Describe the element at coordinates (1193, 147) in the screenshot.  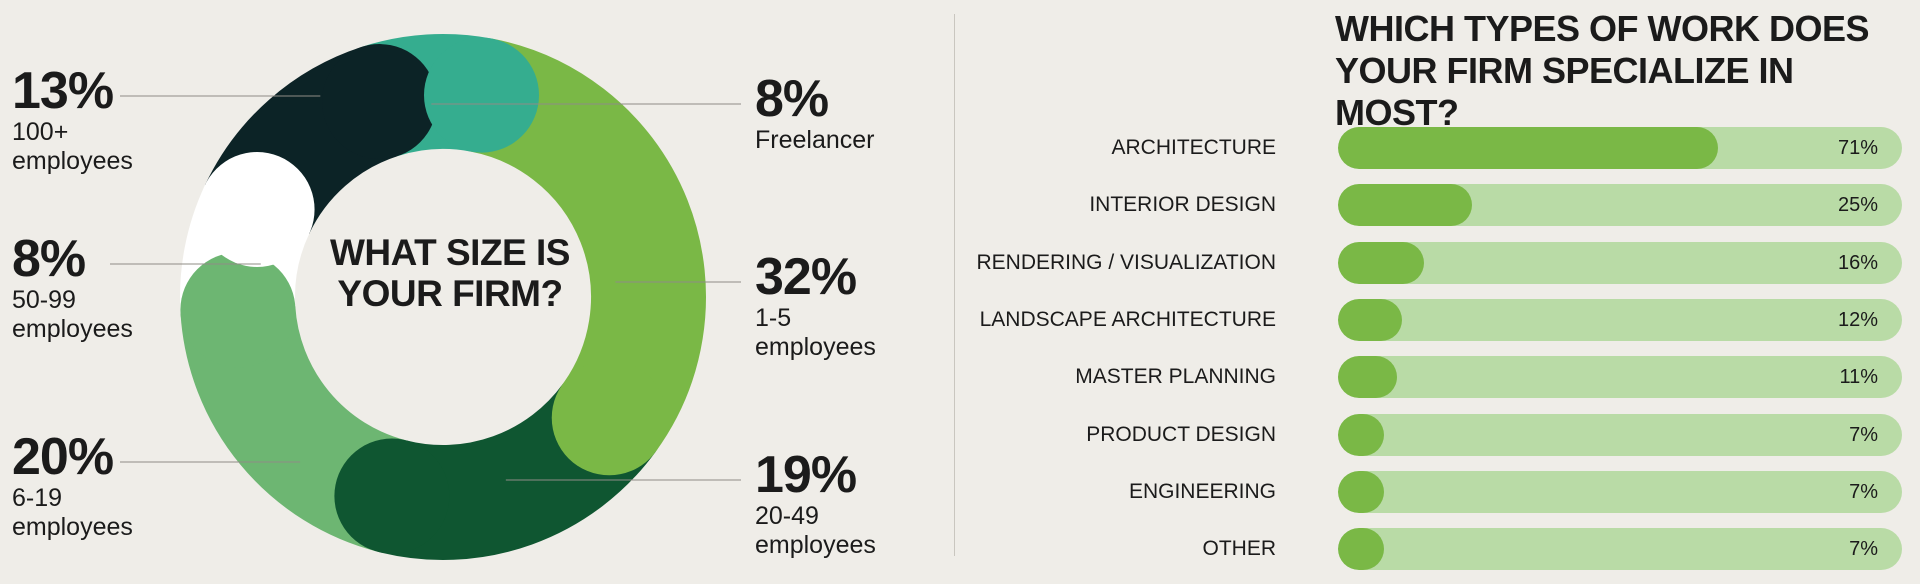
I see `bar-category-label: ARCHITECTURE` at that location.